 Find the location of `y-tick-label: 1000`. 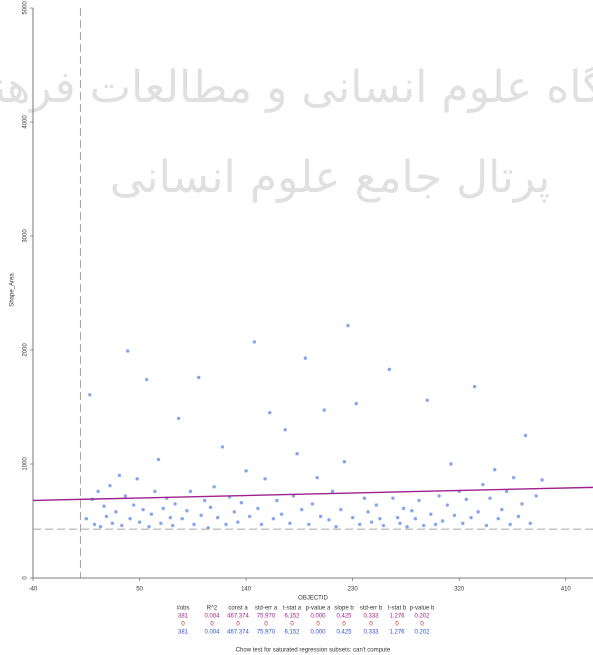

y-tick-label: 1000 is located at coordinates (26, 464).